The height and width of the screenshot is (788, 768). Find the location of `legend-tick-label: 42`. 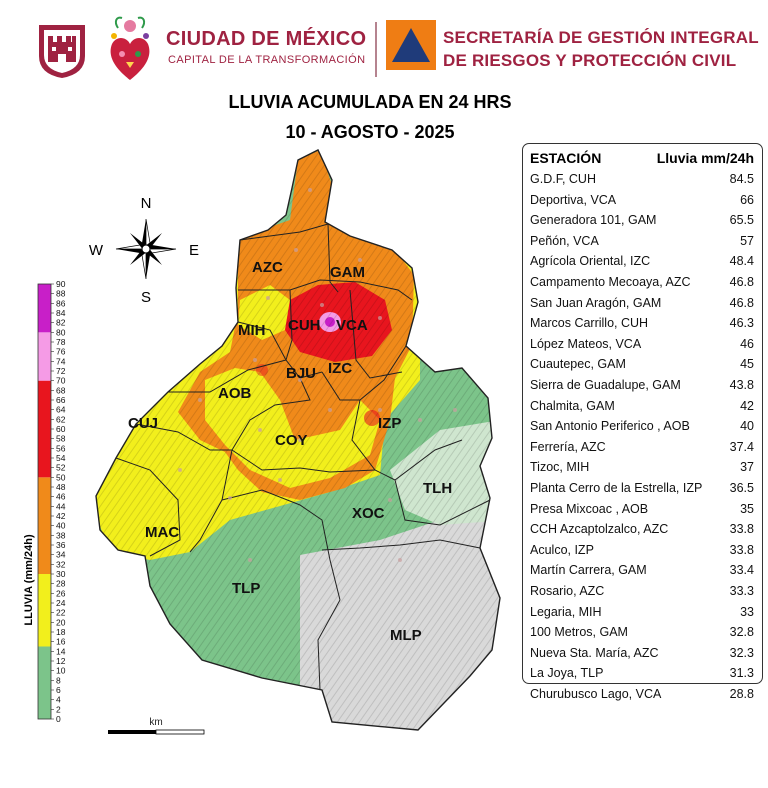

legend-tick-label: 42 is located at coordinates (61, 516).